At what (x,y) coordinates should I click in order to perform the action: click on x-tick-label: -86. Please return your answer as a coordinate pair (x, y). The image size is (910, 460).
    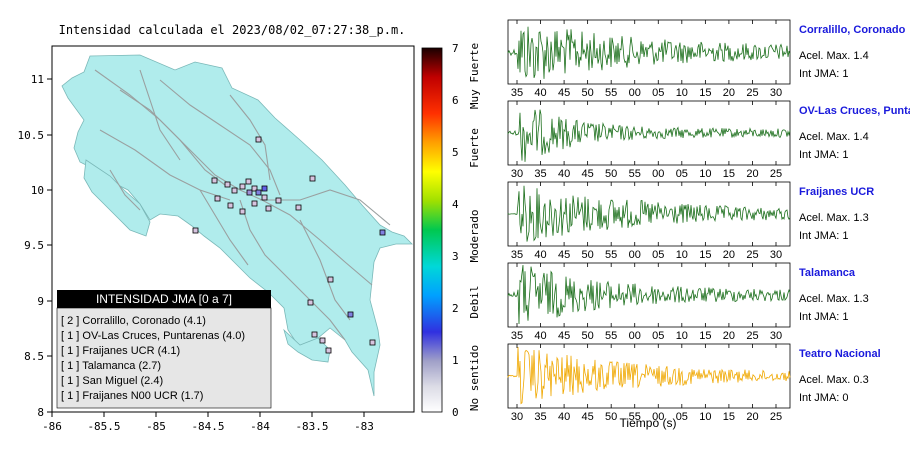
    Looking at the image, I should click on (52, 426).